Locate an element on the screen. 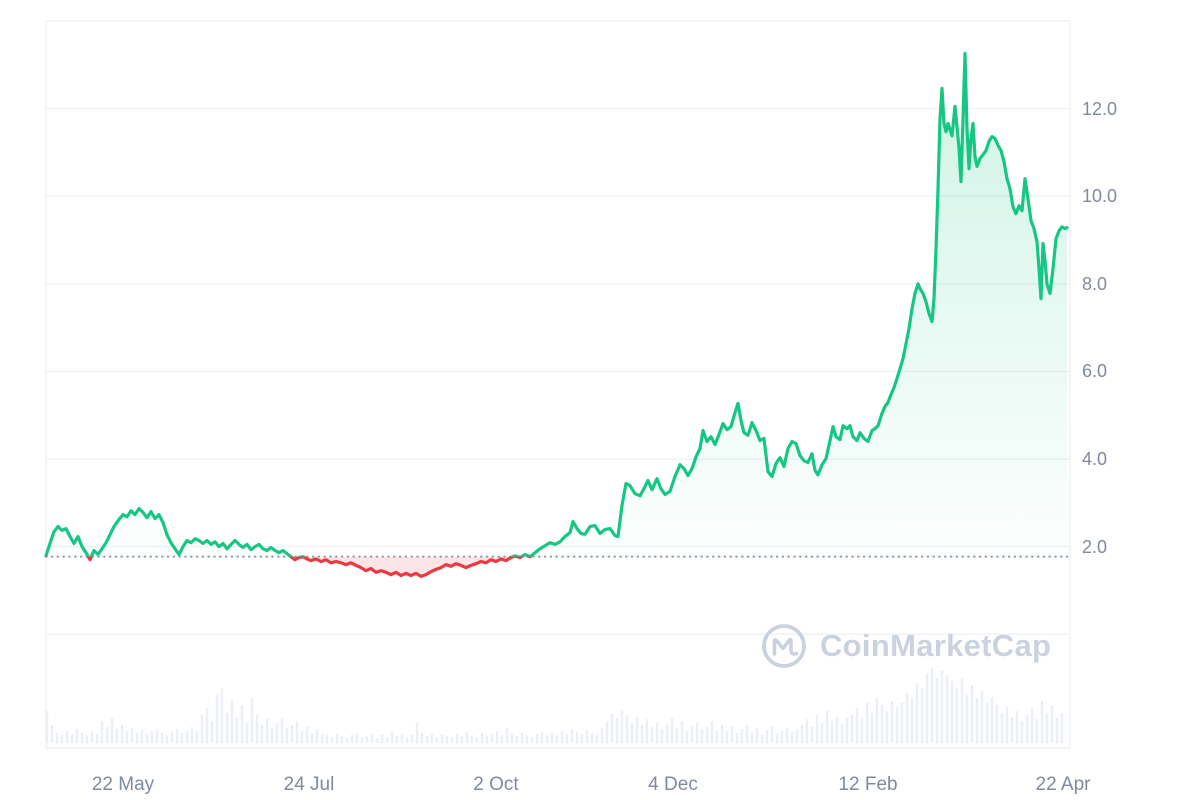 This screenshot has width=1200, height=800. x-axis-tick-label: 22 Apr is located at coordinates (1063, 784).